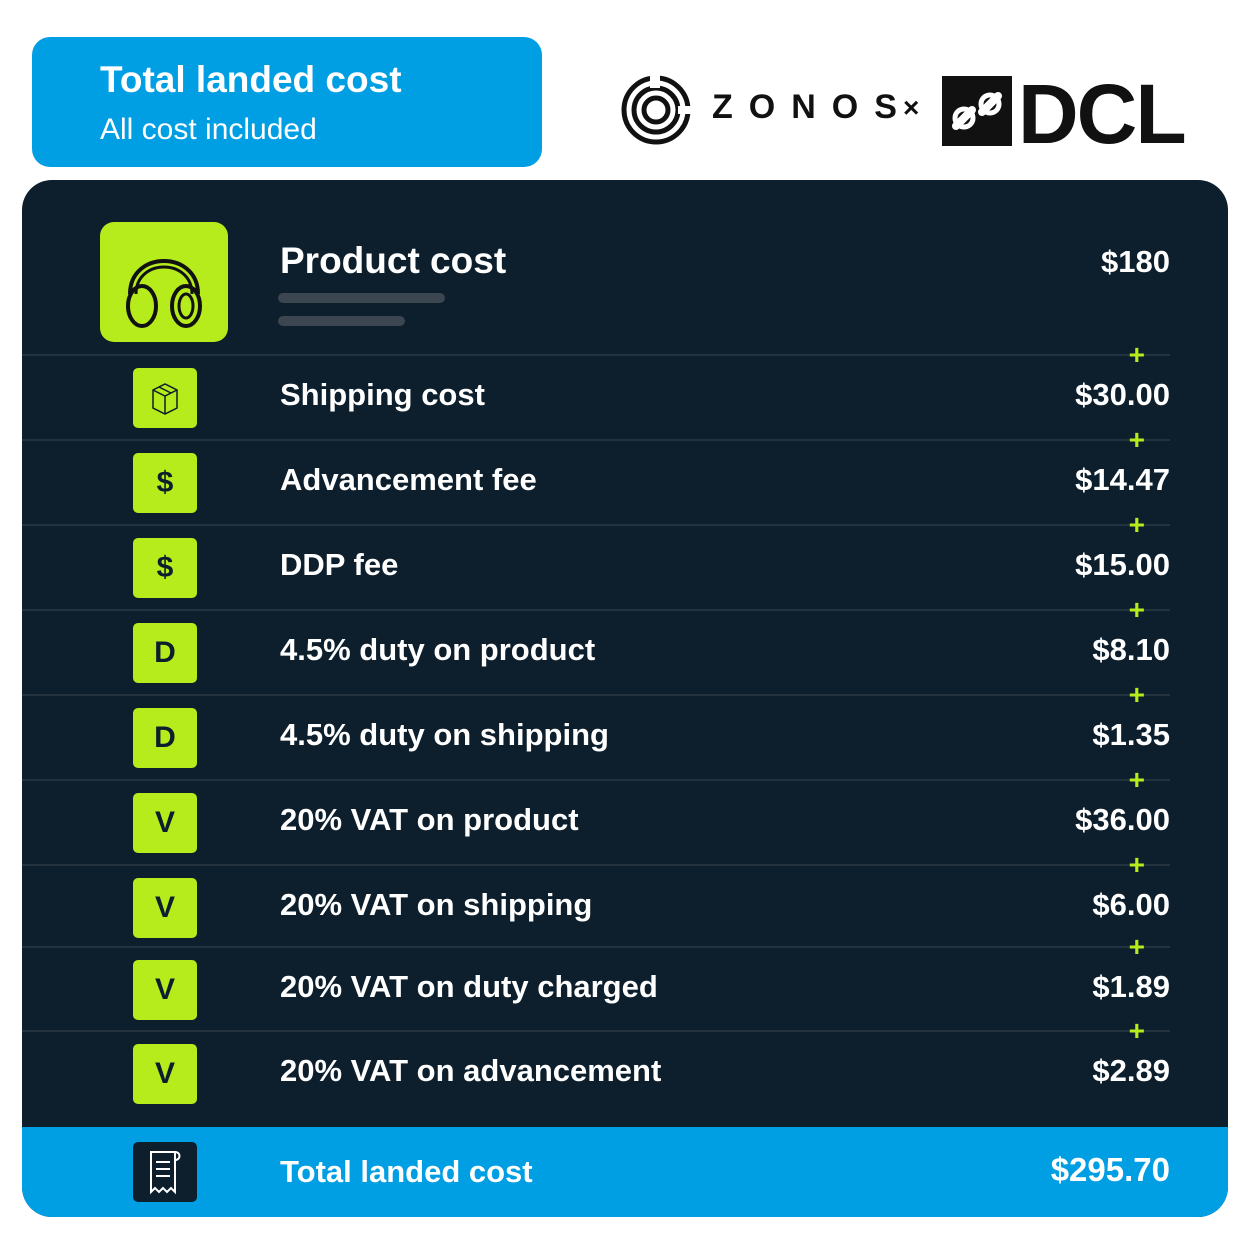 The width and height of the screenshot is (1250, 1250). Describe the element at coordinates (208, 129) in the screenshot. I see `header-subtitle: All cost included` at that location.